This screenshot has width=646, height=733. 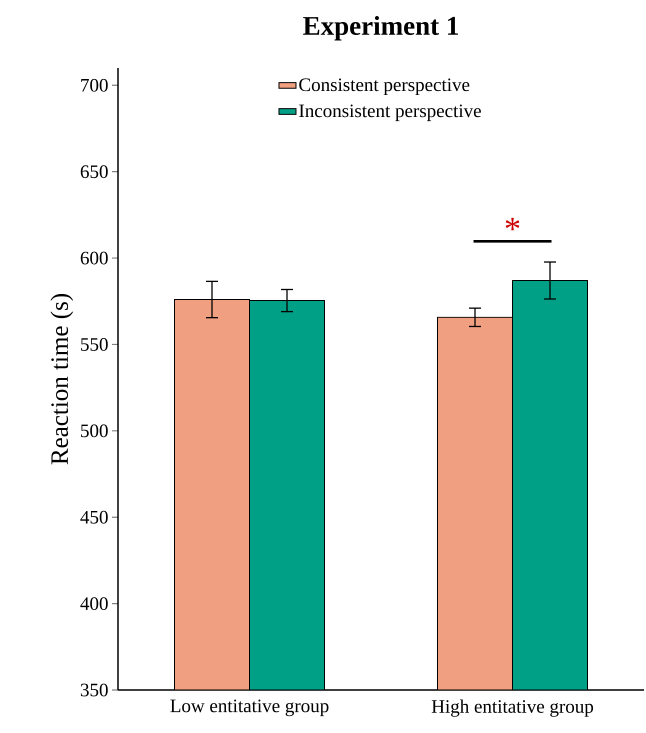 I want to click on x-tick-label: Low entitative group, so click(x=249, y=708).